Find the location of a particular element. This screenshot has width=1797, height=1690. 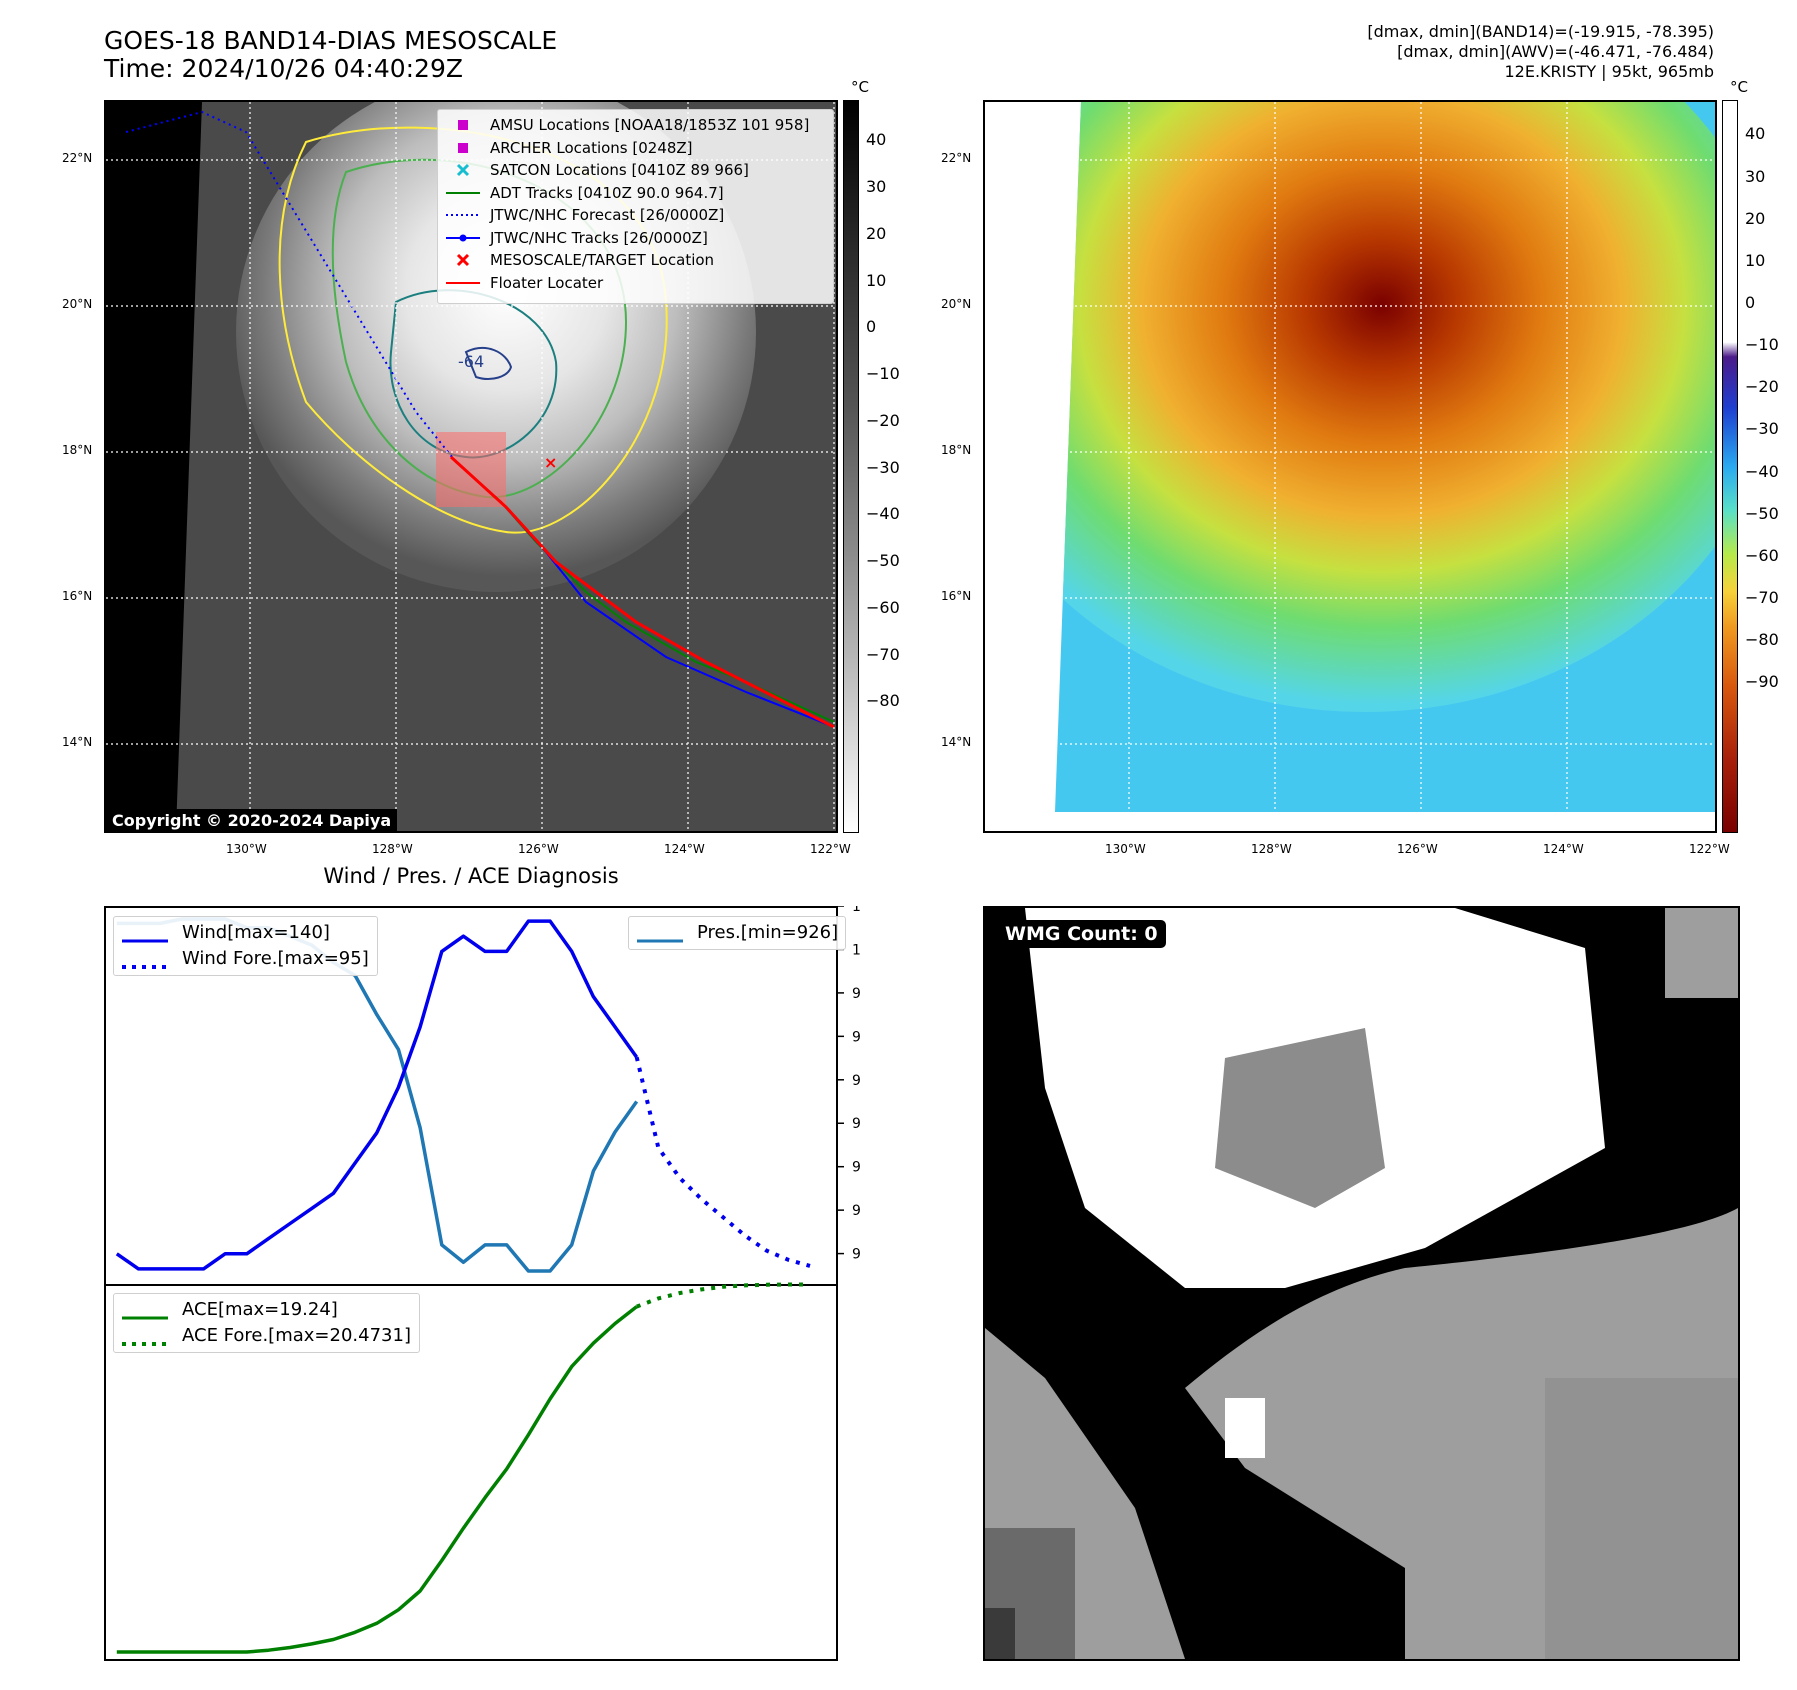

legend-item-floater: Floater Locater is located at coordinates (635, 283).